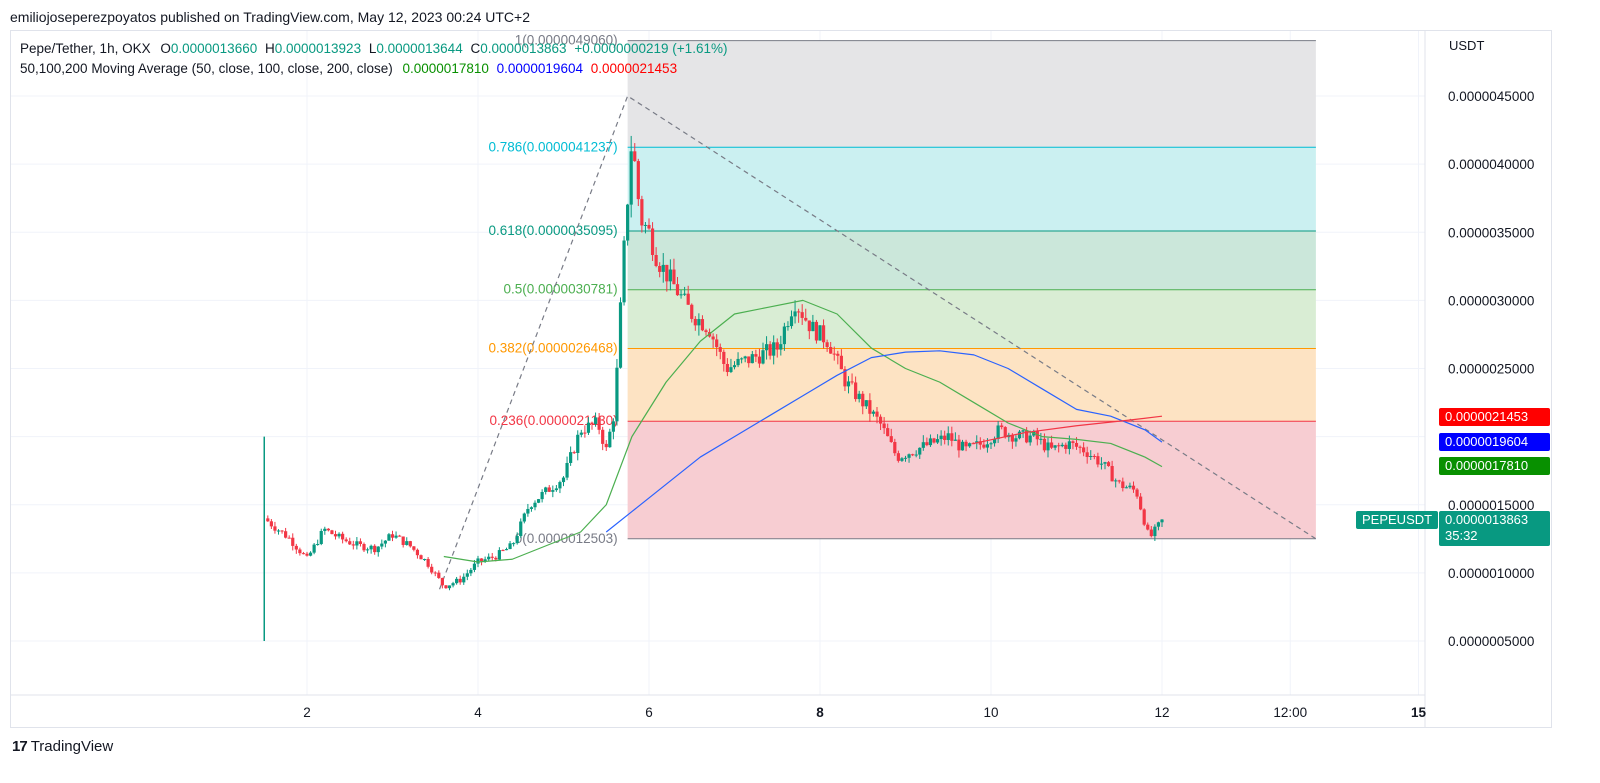 This screenshot has height=783, width=1600. Describe the element at coordinates (1161, 712) in the screenshot. I see `time-tick-label: 12` at that location.